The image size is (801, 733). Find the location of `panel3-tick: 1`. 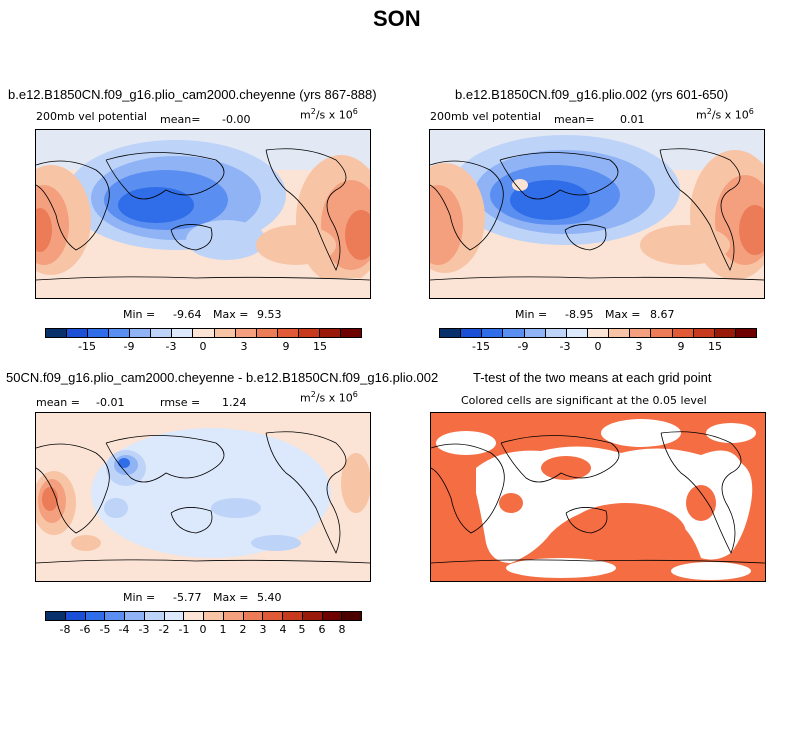

panel3-tick: 1 is located at coordinates (223, 629).